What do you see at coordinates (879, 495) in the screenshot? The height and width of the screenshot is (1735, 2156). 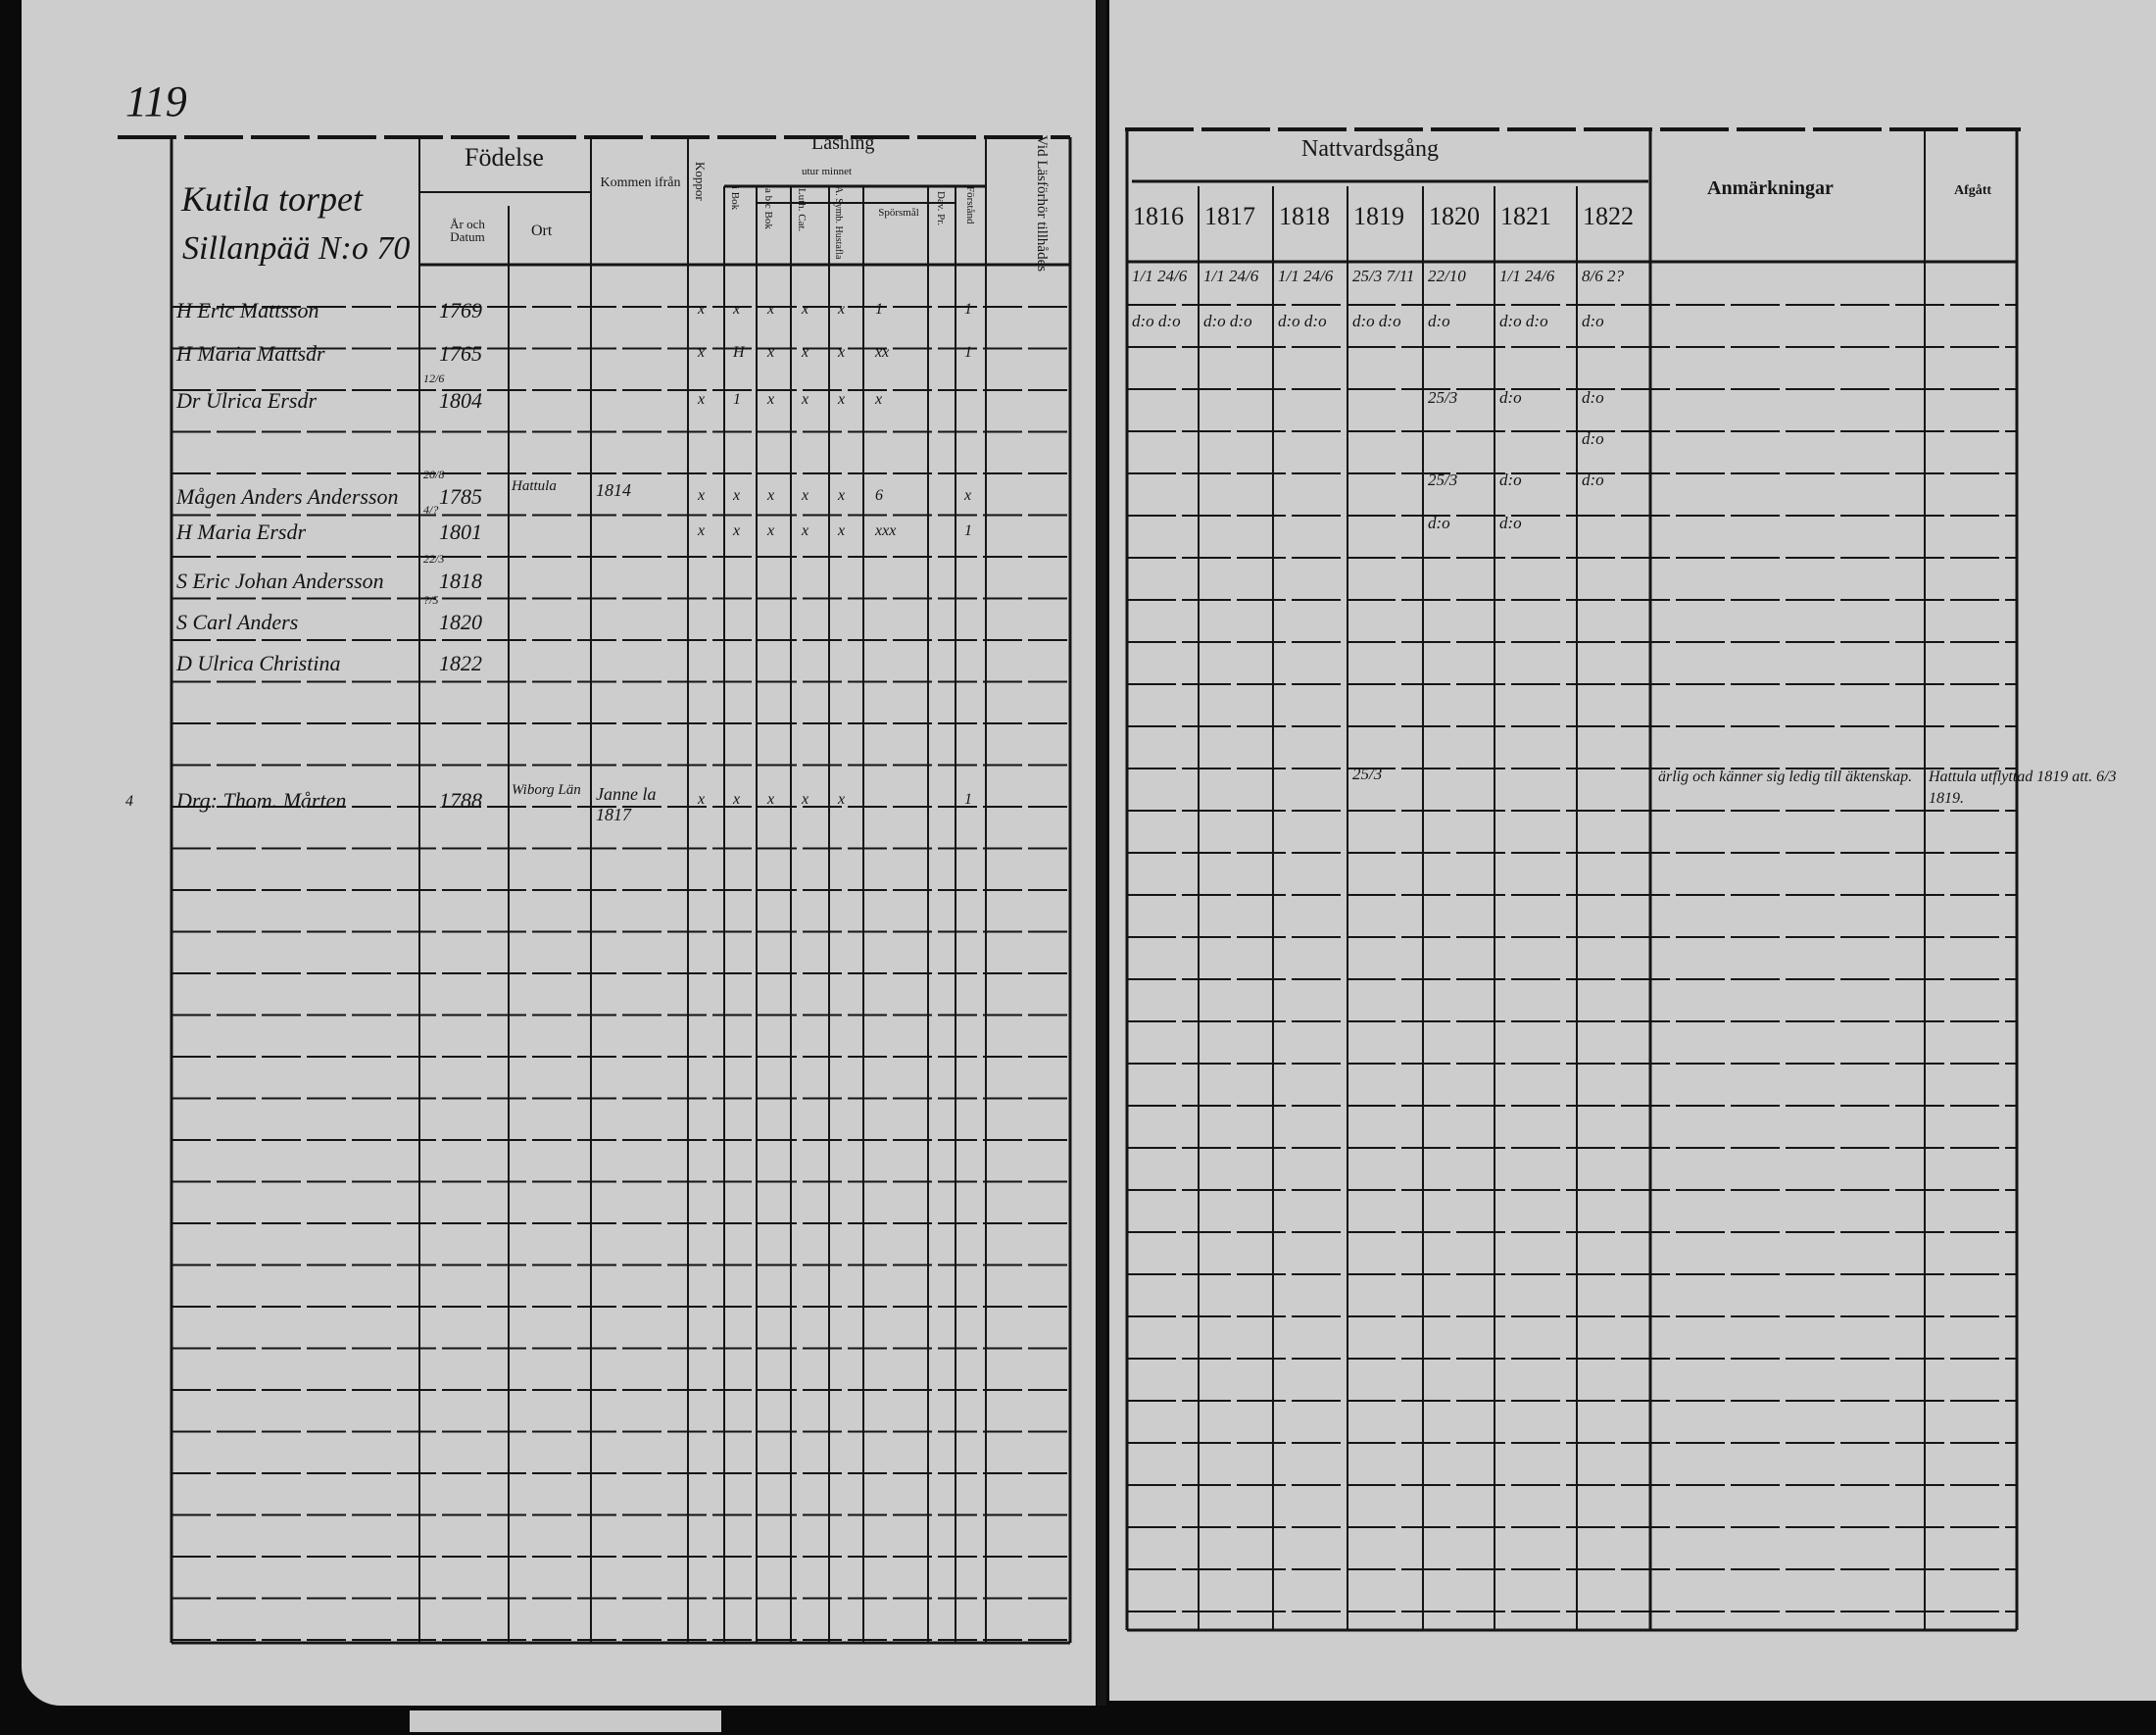 I see `reading-mark: 6` at bounding box center [879, 495].